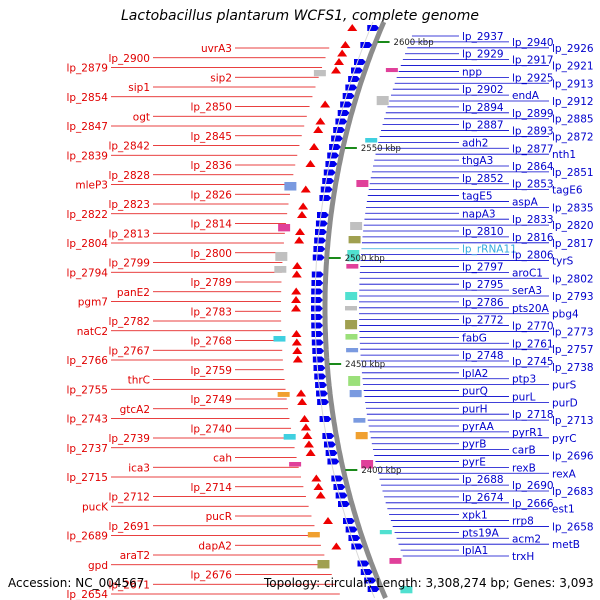 This screenshot has width=600, height=600. I want to click on left-gene-label: lp_2804, so click(87, 244).